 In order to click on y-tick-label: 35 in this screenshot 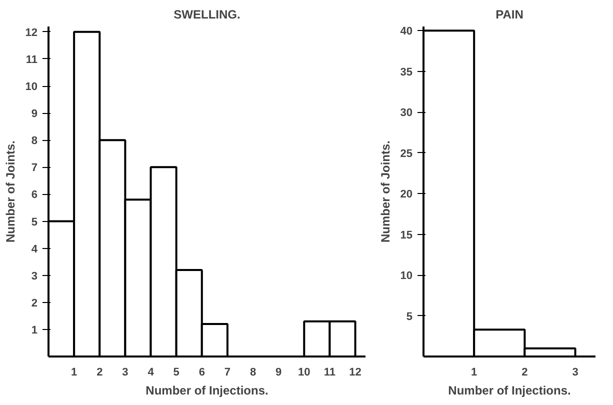, I will do `click(406, 72)`.